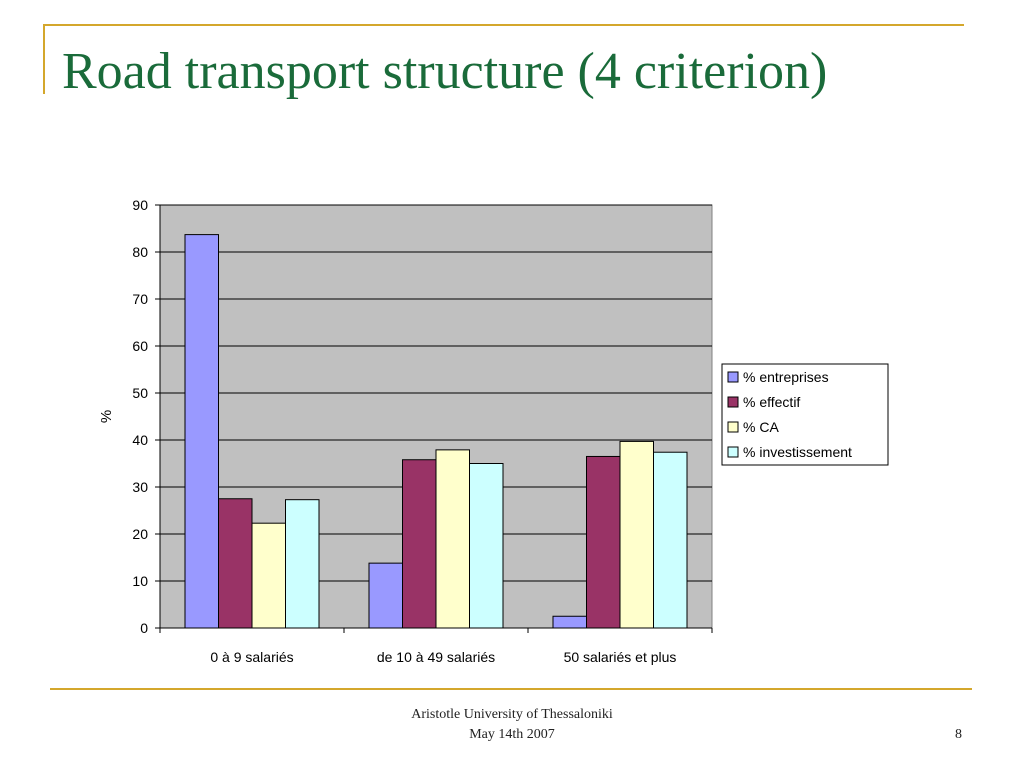 This screenshot has height=773, width=1024. Describe the element at coordinates (797, 452) in the screenshot. I see `legend-label: % investissement` at that location.